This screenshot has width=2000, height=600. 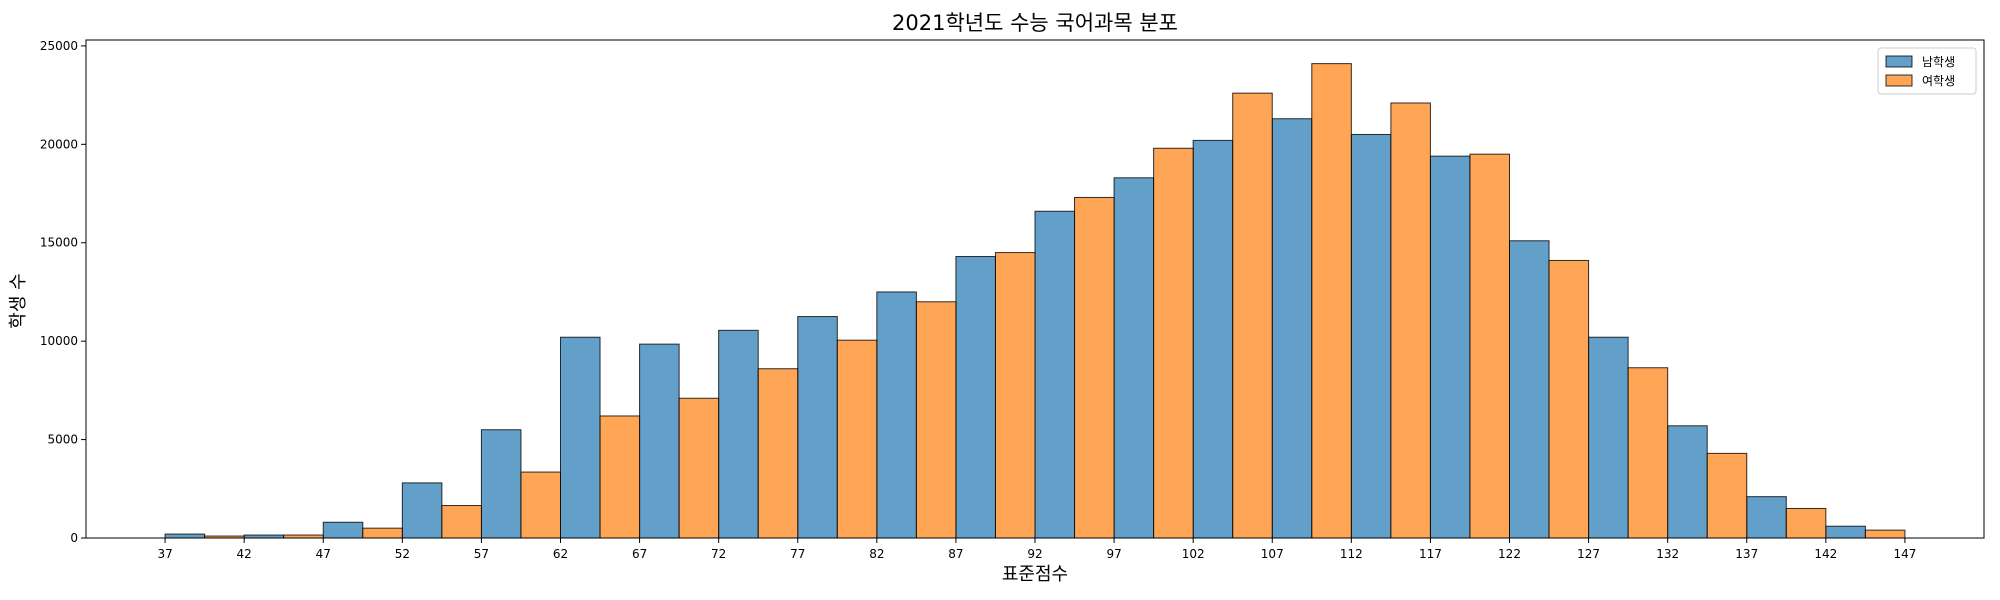 I want to click on x-tick-label: 87, so click(x=955, y=554).